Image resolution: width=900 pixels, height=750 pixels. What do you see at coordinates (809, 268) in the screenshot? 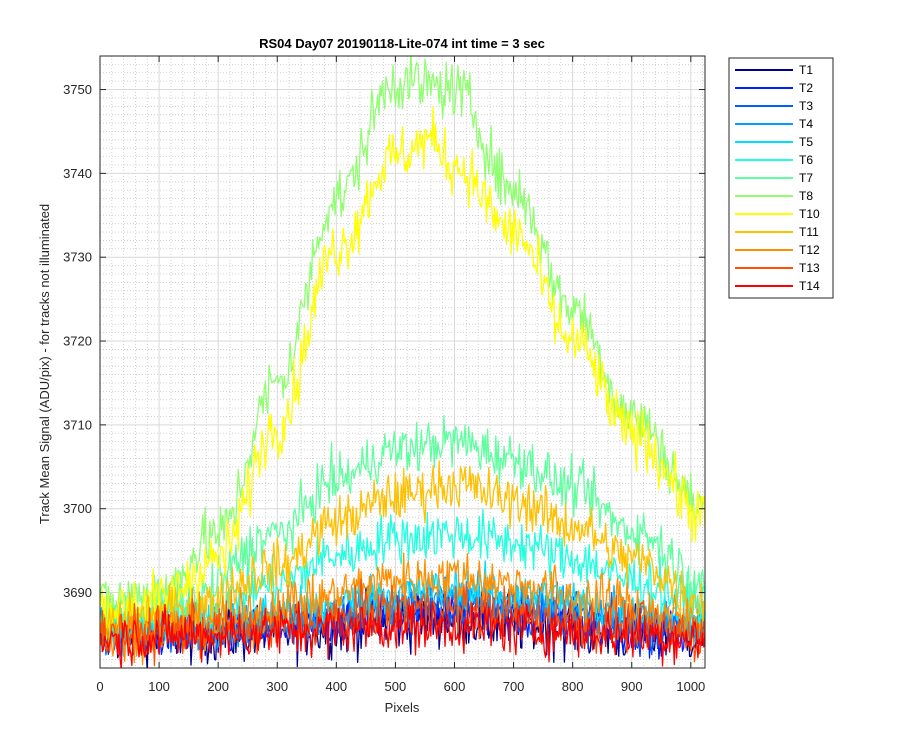
I see `legend-label: T13` at bounding box center [809, 268].